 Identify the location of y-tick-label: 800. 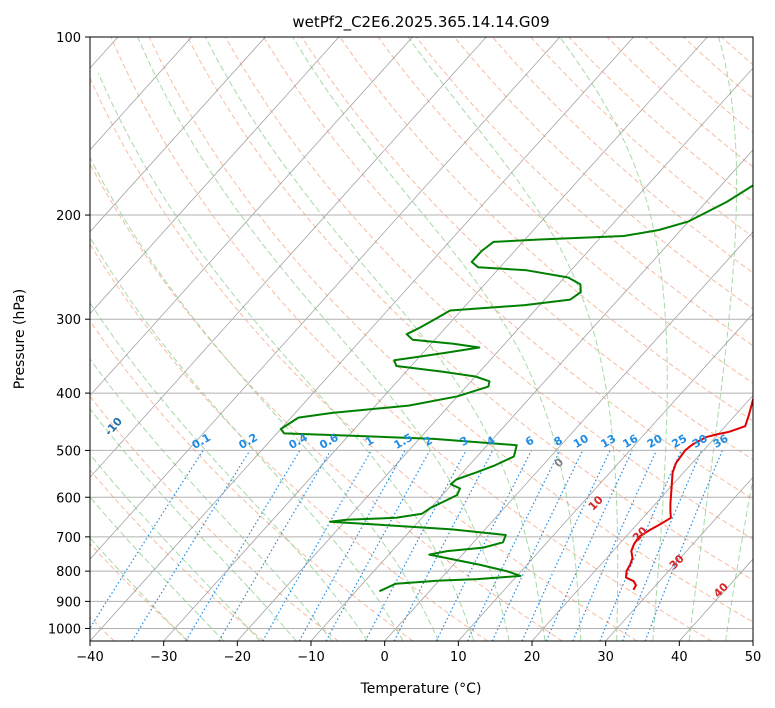
(68, 572).